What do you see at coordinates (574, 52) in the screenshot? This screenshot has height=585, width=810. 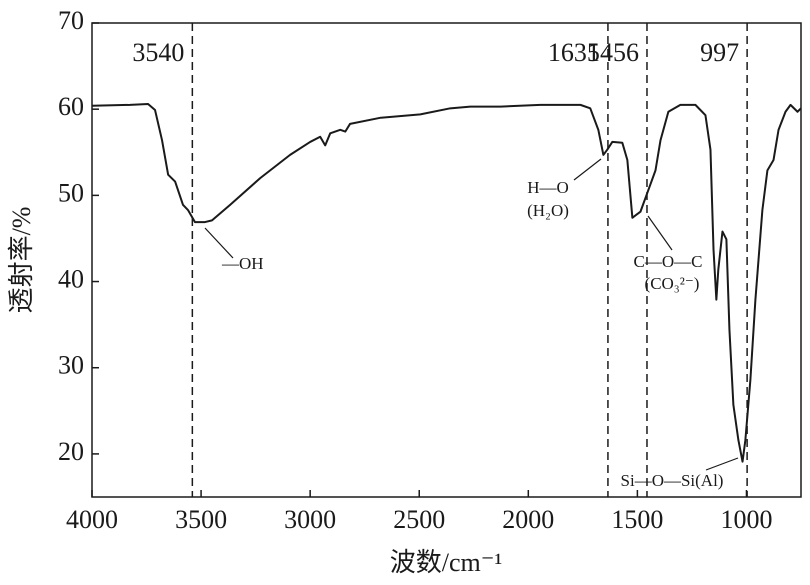 I see `peak-label: 1635` at bounding box center [574, 52].